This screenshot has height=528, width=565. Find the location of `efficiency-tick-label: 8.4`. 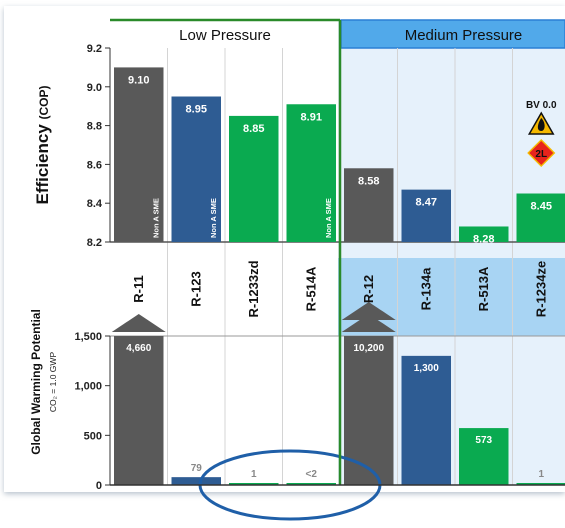

efficiency-tick-label: 8.4 is located at coordinates (95, 204).